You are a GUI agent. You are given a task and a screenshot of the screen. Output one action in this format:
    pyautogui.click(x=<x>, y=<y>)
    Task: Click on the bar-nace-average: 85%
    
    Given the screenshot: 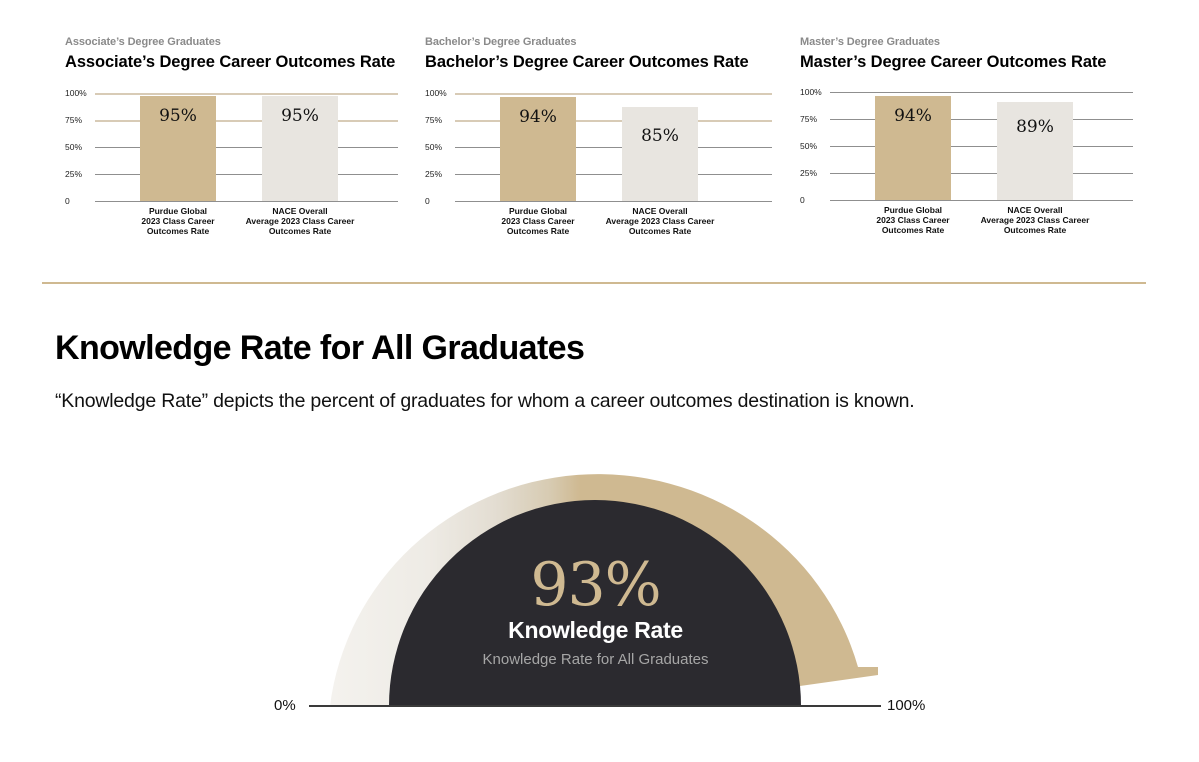 What is the action you would take?
    pyautogui.click(x=660, y=154)
    